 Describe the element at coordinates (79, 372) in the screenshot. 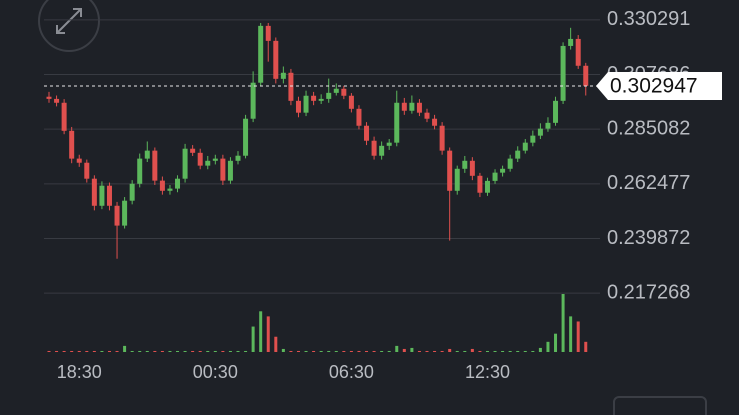

I see `x-tick-label: 18:30` at that location.